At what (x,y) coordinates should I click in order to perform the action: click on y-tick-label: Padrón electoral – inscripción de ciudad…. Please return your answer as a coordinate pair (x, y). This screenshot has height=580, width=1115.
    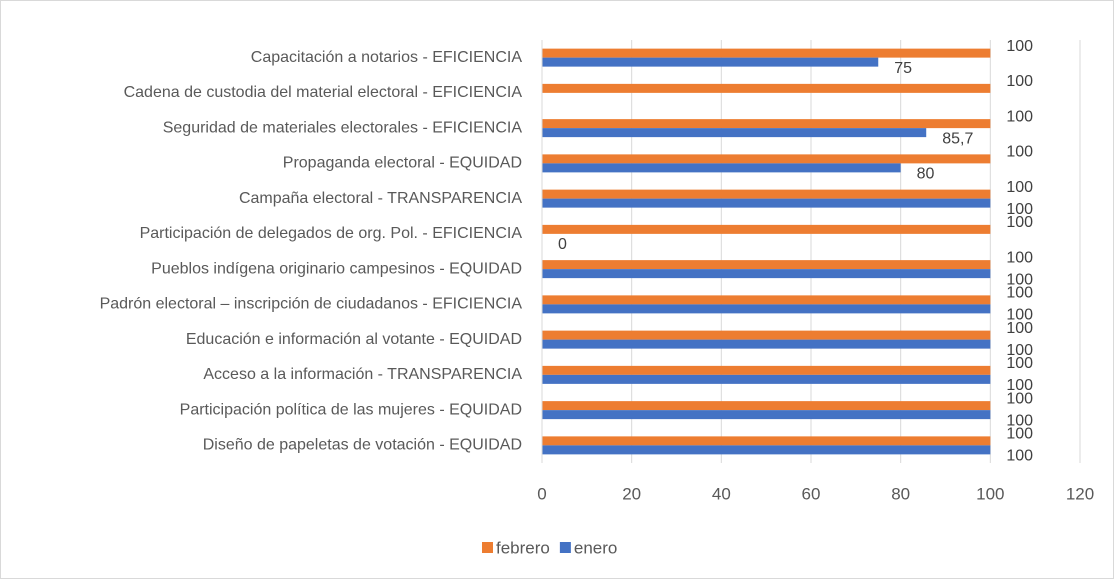
    Looking at the image, I should click on (311, 304).